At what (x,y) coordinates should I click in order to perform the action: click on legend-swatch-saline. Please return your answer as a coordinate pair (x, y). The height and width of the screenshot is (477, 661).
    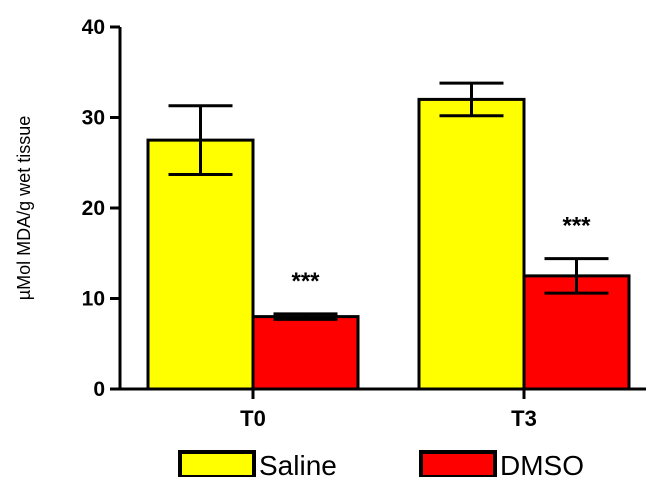
    Looking at the image, I should click on (217, 463).